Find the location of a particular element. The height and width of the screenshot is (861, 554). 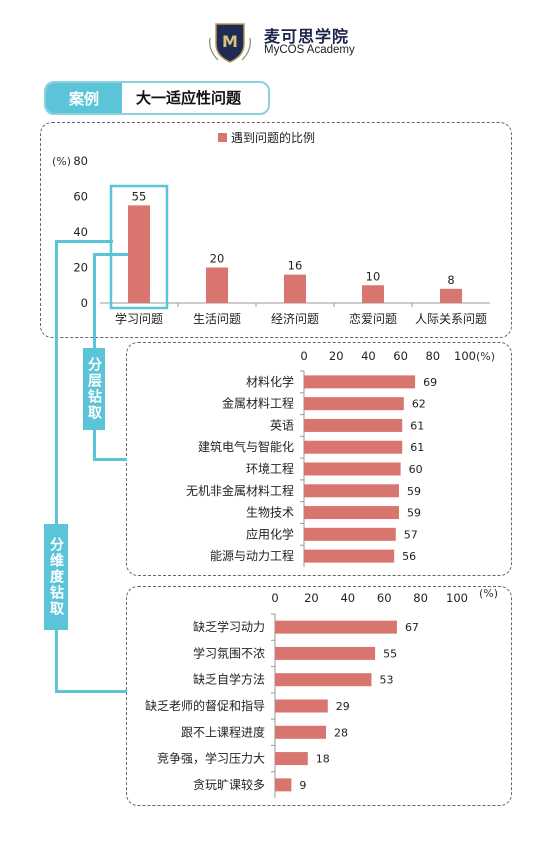

bar-value-label: 67 is located at coordinates (412, 627).